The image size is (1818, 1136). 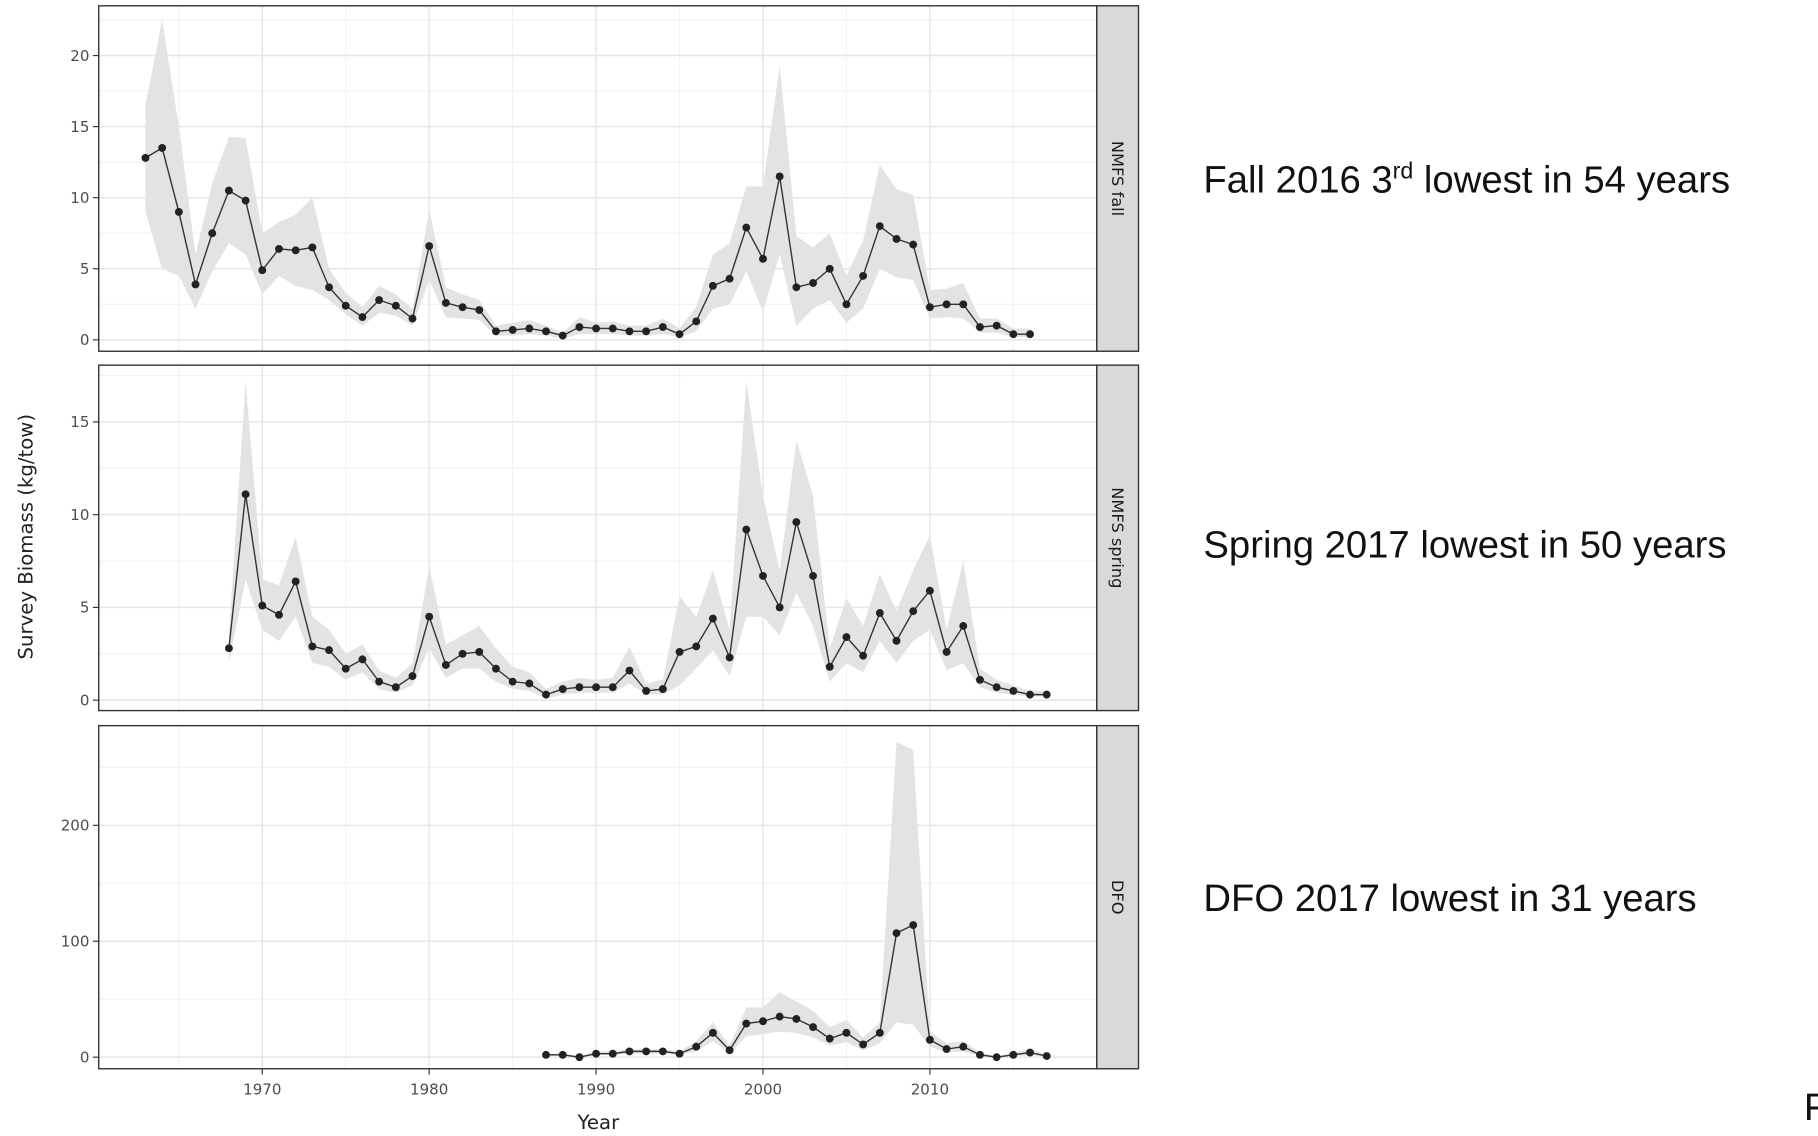 What do you see at coordinates (1464, 545) in the screenshot?
I see `annotation-part: Spring 2017 lowest in 50 years` at bounding box center [1464, 545].